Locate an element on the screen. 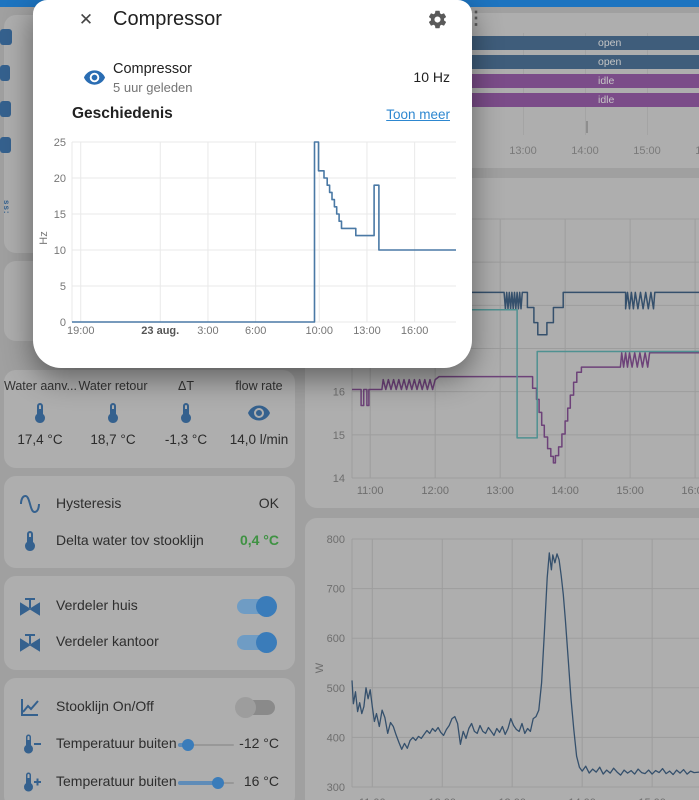 The height and width of the screenshot is (800, 699). svg-text: 25 is located at coordinates (60, 143).